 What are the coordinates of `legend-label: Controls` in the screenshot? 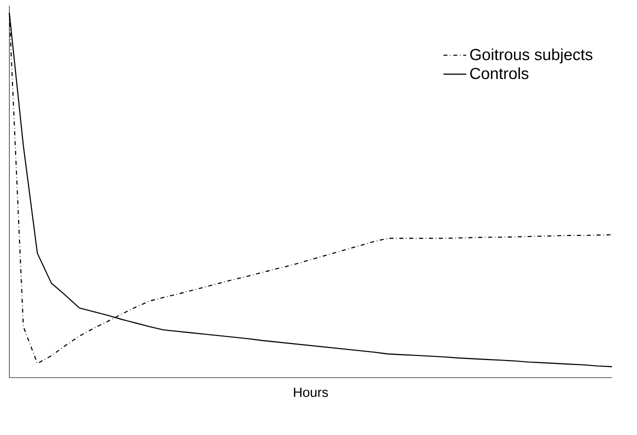 It's located at (499, 73).